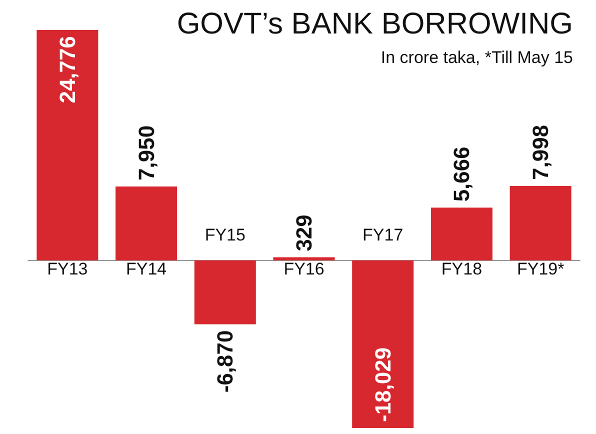 The height and width of the screenshot is (434, 596). What do you see at coordinates (383, 235) in the screenshot?
I see `x-tick-label: FY17` at bounding box center [383, 235].